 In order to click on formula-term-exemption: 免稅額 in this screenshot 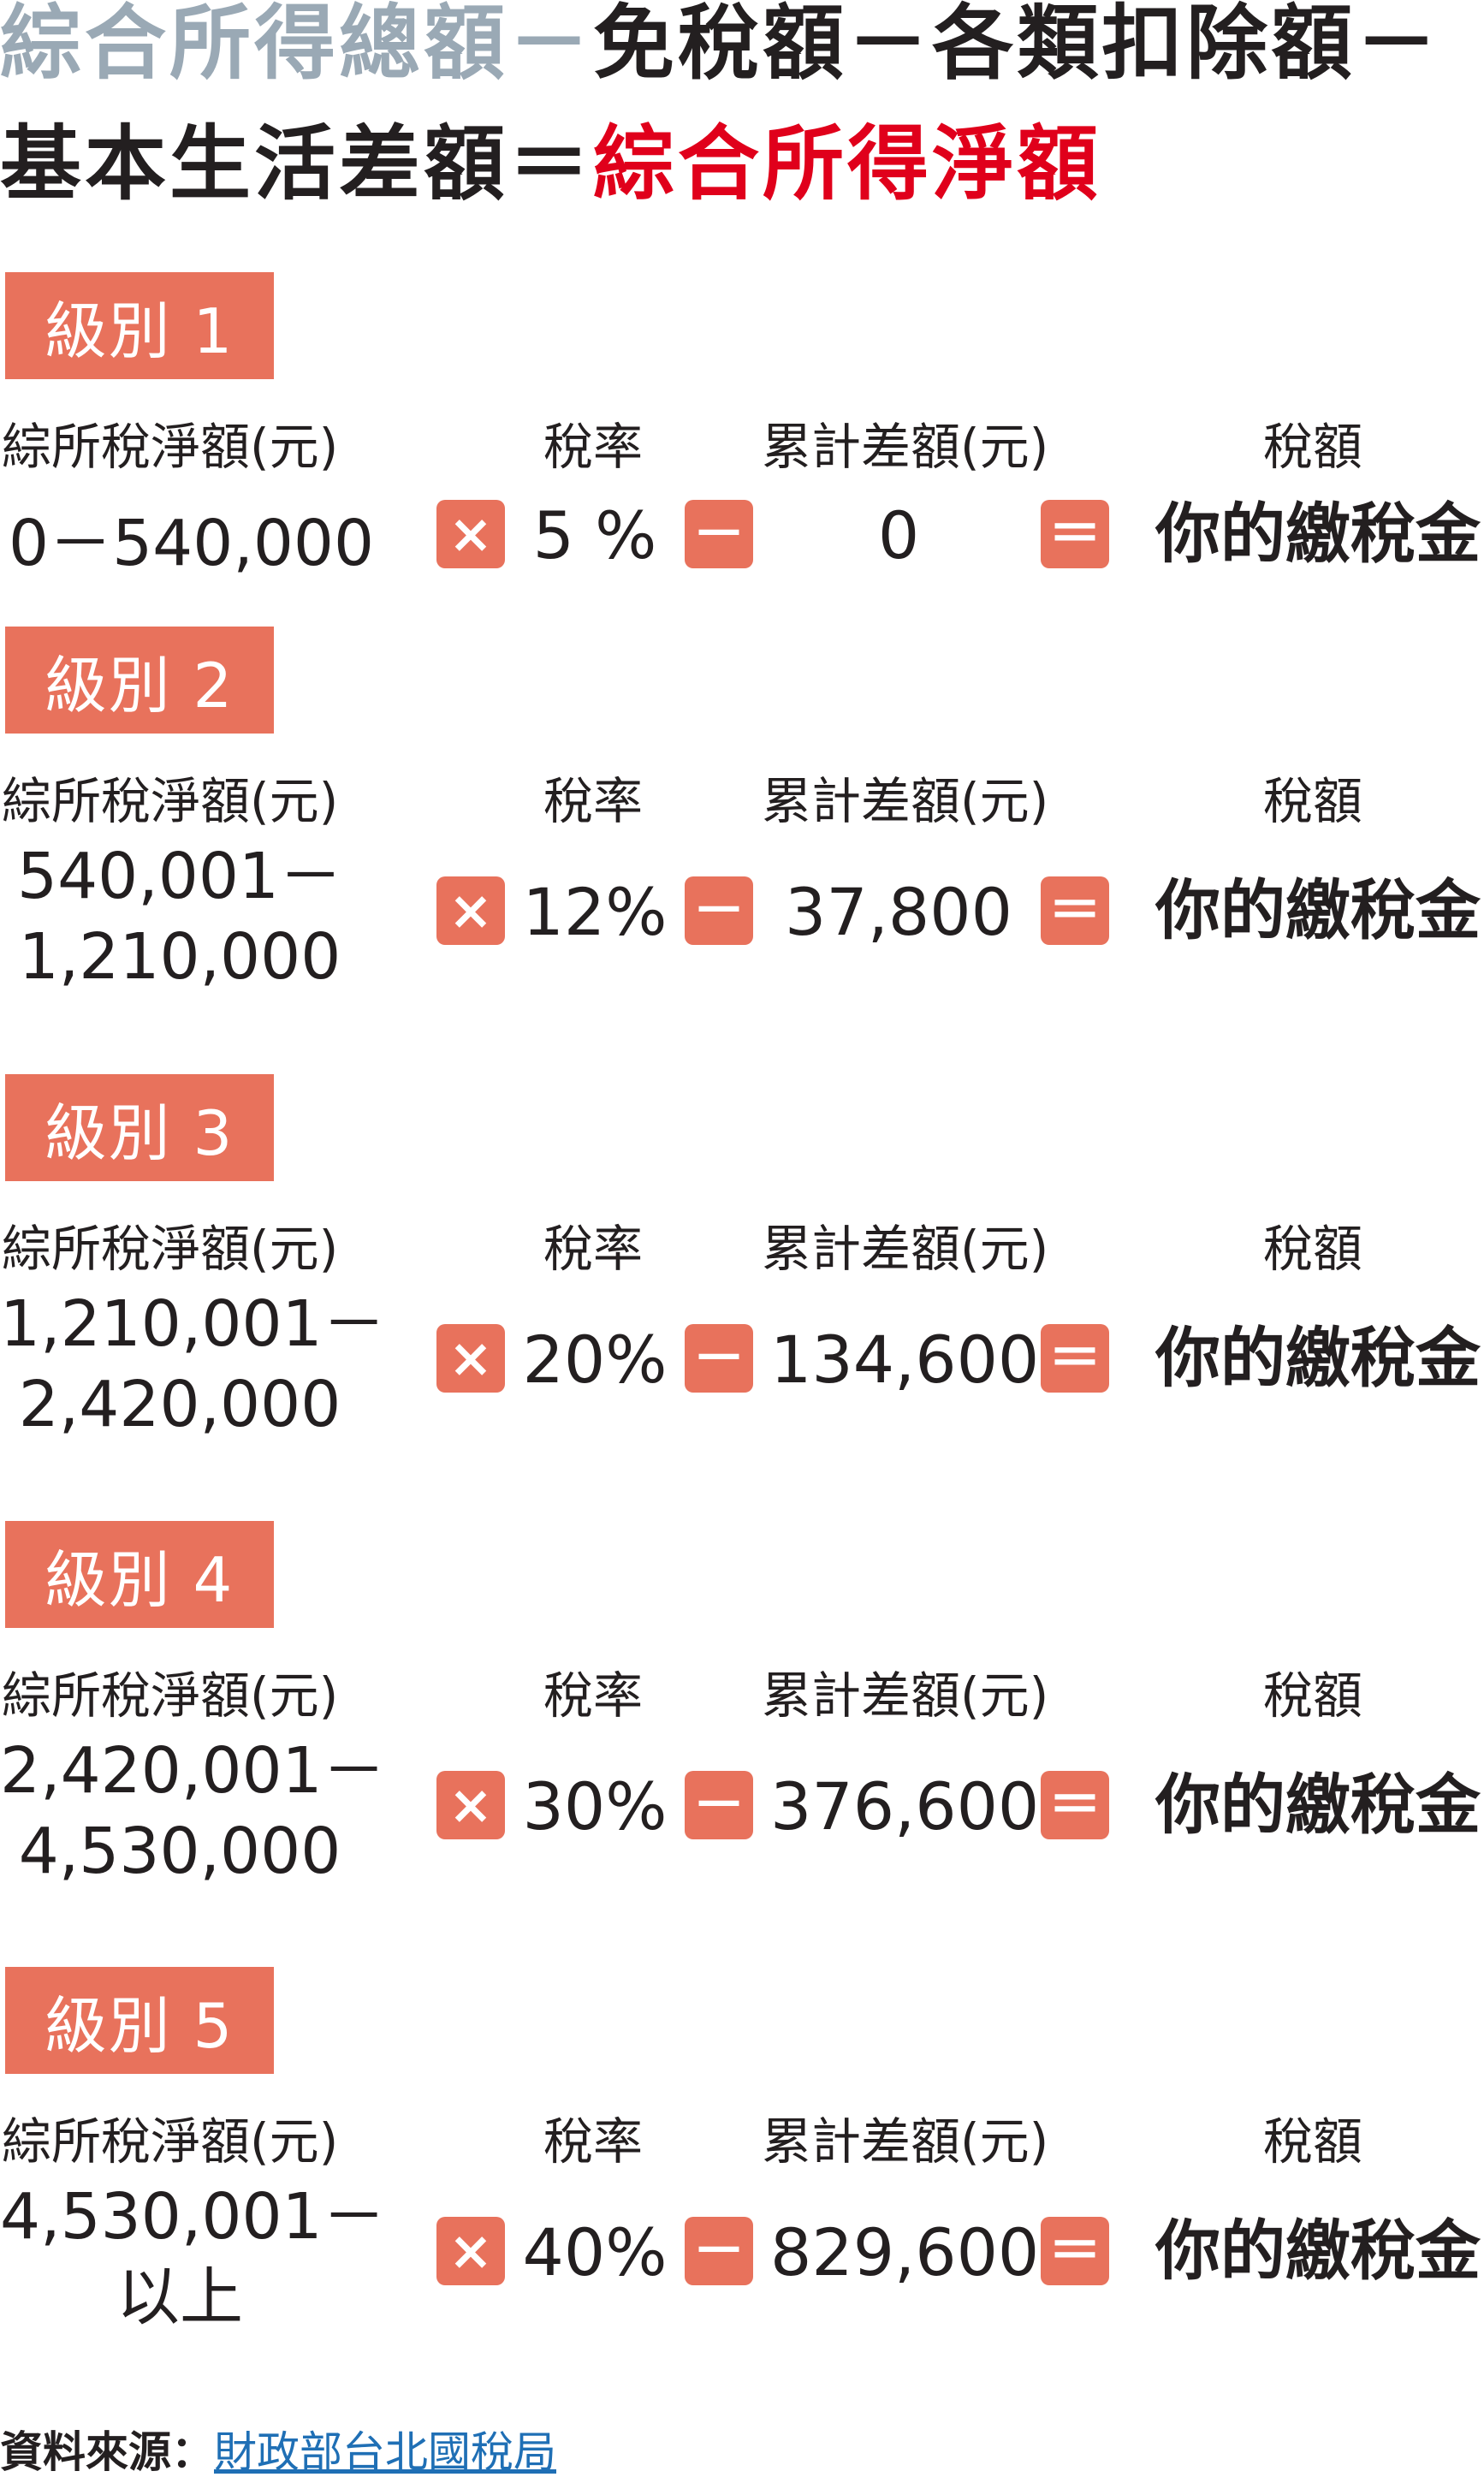, I will do `click(721, 46)`.